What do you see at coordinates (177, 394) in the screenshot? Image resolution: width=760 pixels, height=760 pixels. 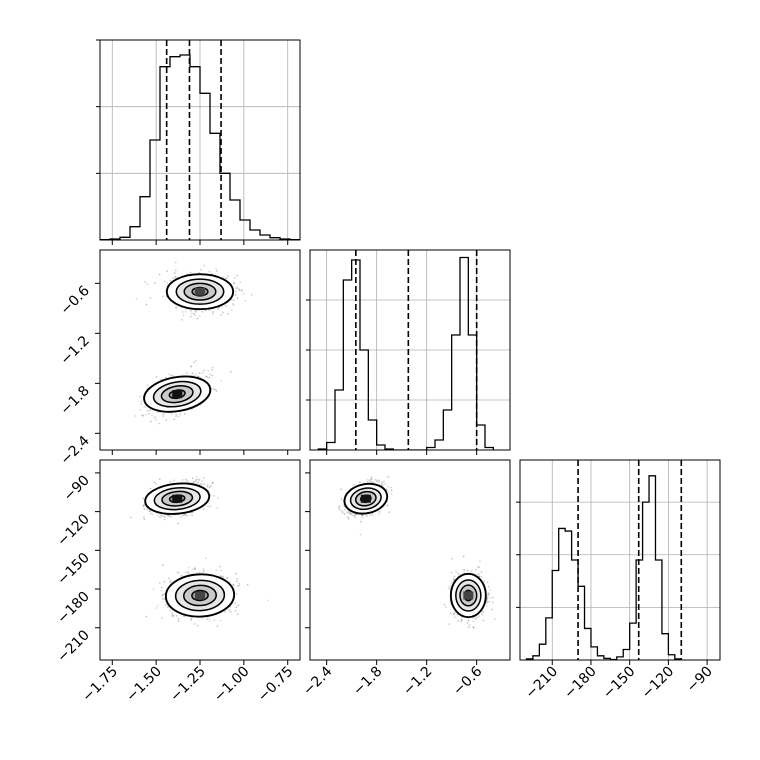 I see `density-peak` at bounding box center [177, 394].